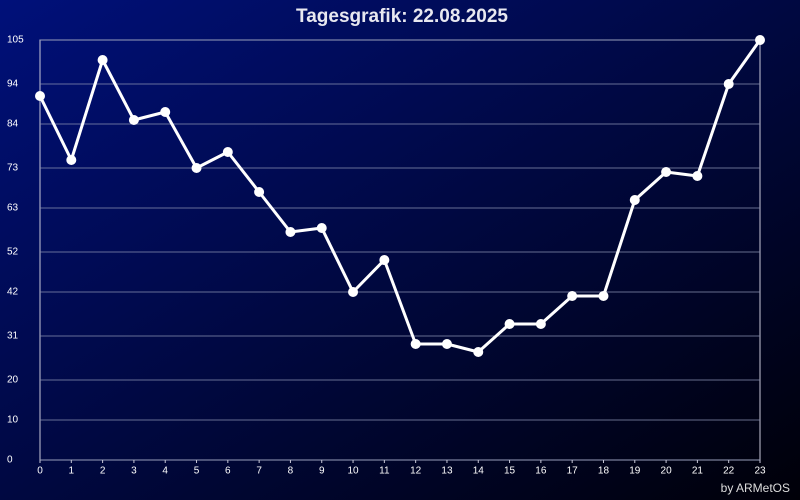 This screenshot has height=500, width=800. What do you see at coordinates (384, 471) in the screenshot?
I see `x-tick-label: 11` at bounding box center [384, 471].